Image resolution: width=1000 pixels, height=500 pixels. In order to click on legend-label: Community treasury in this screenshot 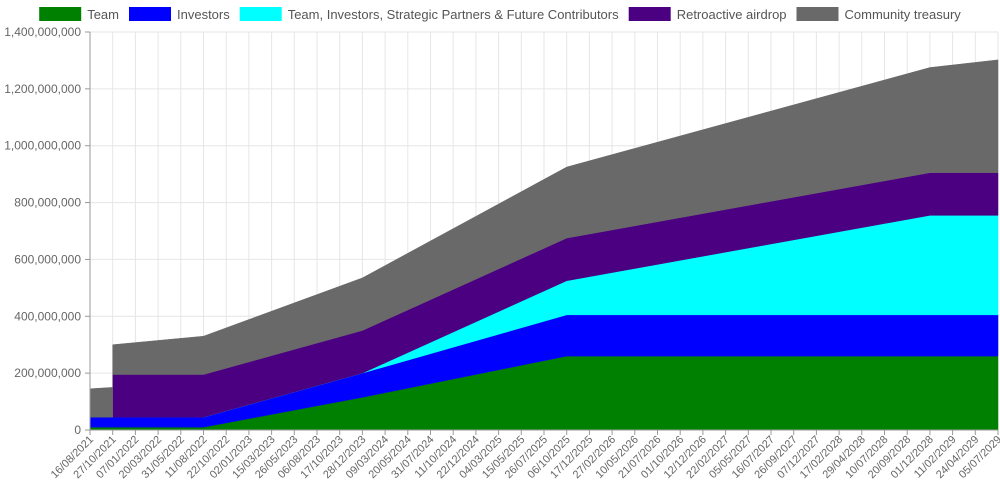, I will do `click(903, 14)`.